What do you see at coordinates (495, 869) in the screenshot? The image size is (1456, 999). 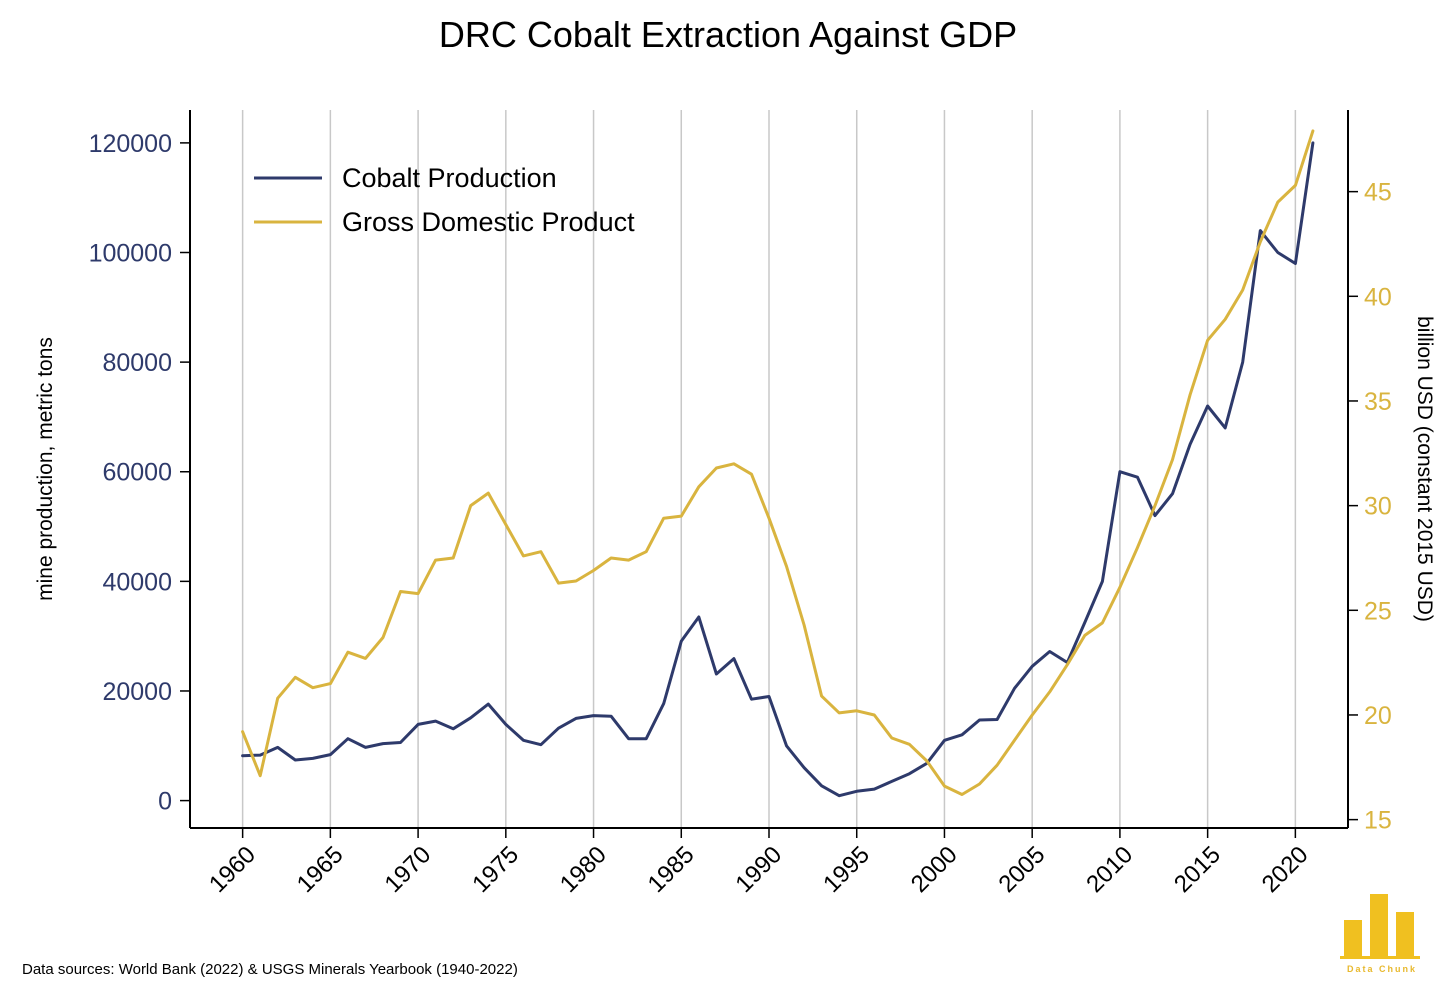 I see `x-tick-label-1975: 1975` at bounding box center [495, 869].